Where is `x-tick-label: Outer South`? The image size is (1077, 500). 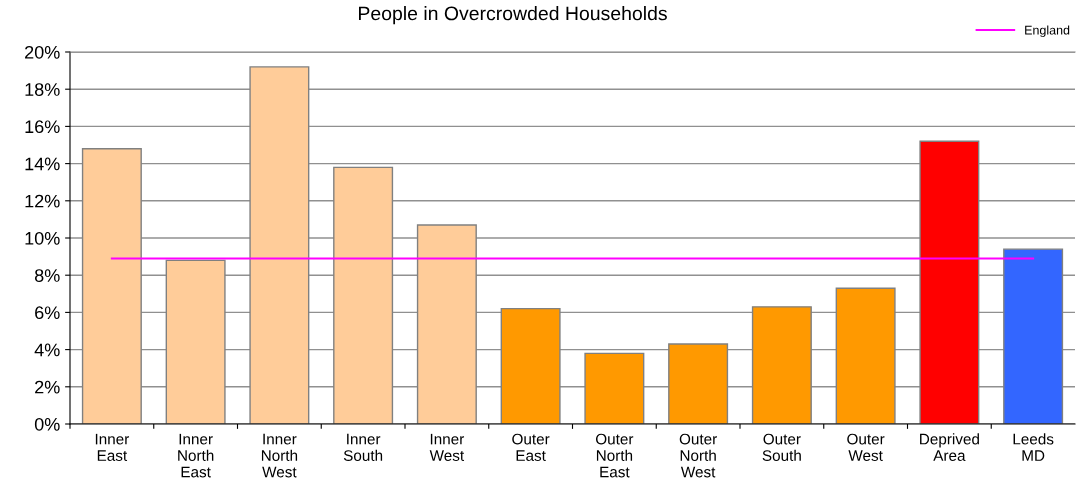 x-tick-label: Outer South is located at coordinates (781, 447).